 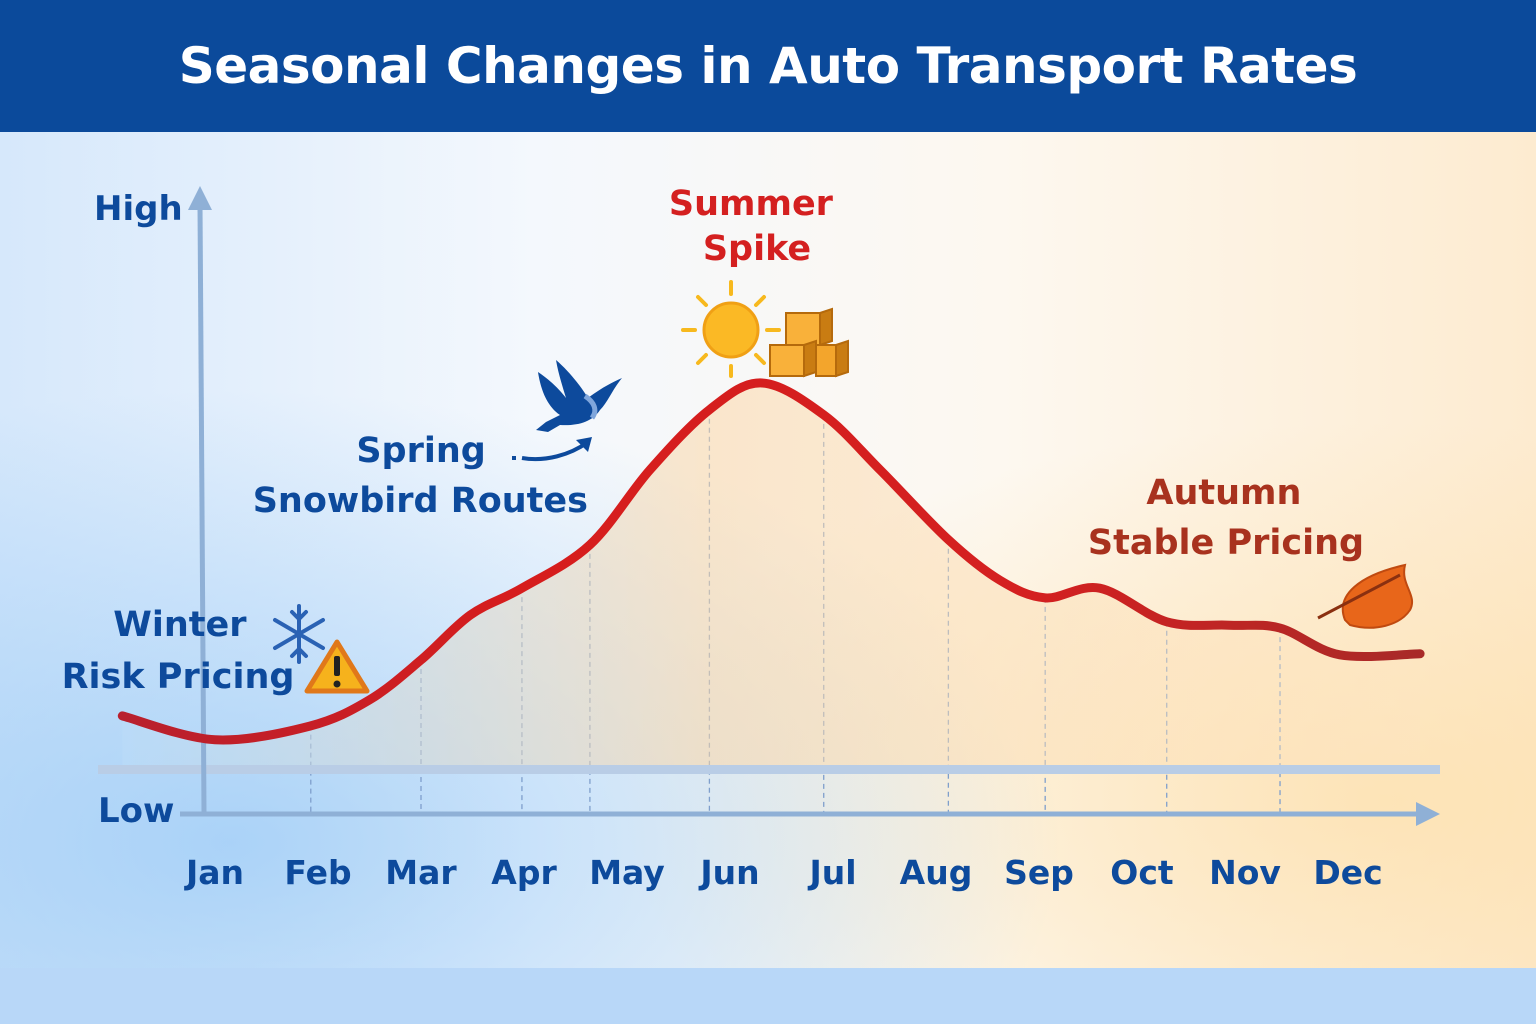 I want to click on x-tick-label-jul: Jul, so click(x=831, y=872).